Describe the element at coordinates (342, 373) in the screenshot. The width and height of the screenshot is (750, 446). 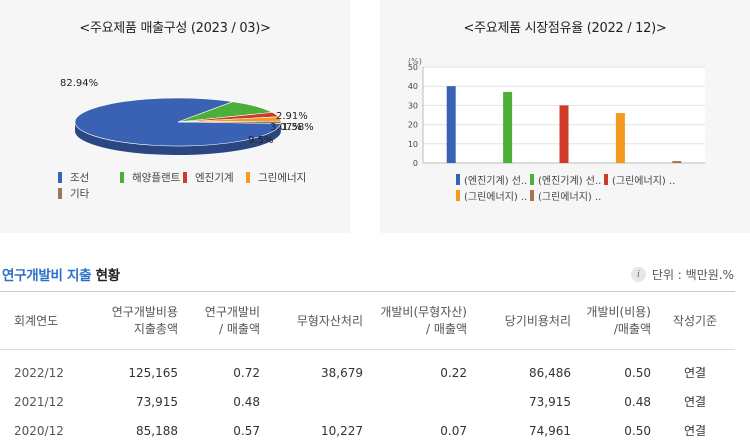
I see `cell-intangible: 38,679` at that location.